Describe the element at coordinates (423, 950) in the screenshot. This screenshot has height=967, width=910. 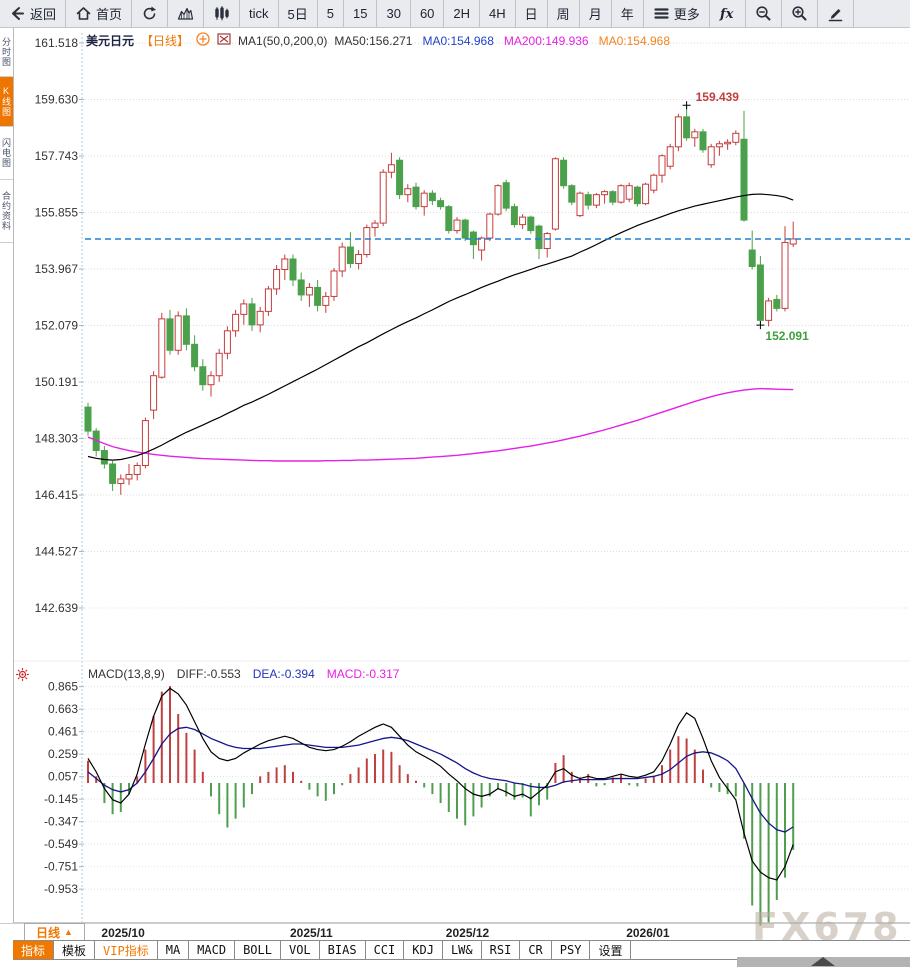
I see `tab-KDJ: KDJ` at that location.